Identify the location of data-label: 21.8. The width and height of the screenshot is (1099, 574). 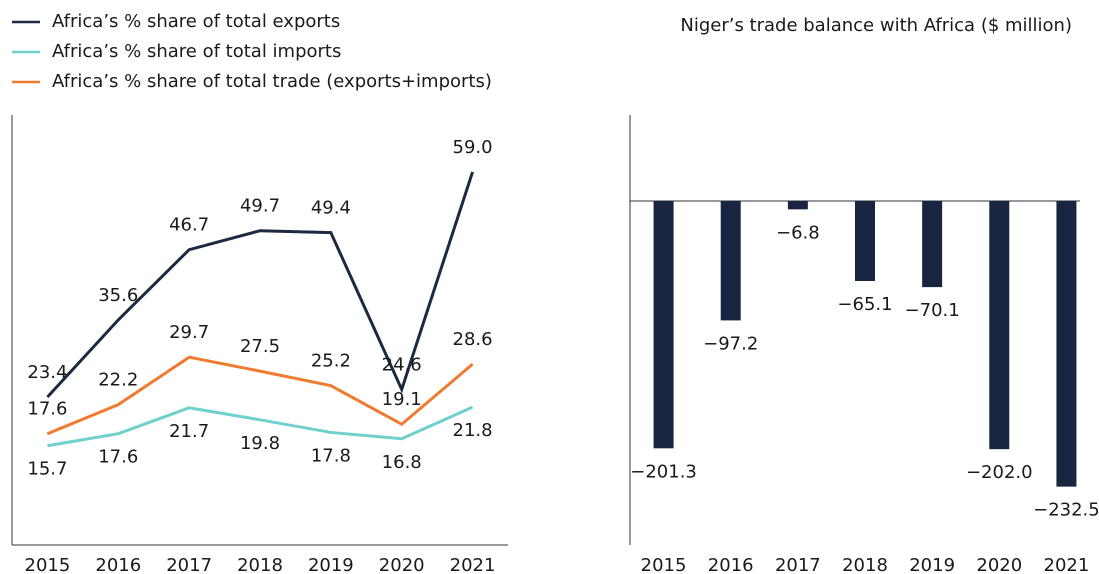
(473, 430).